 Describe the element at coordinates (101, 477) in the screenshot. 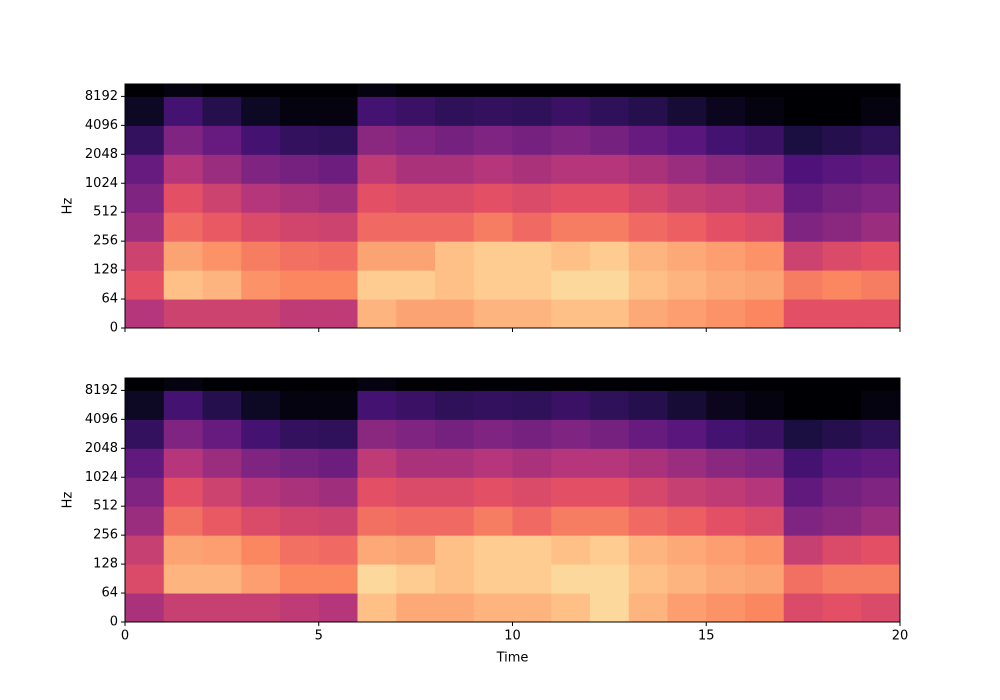

I see `y-tick-label: 1024` at that location.